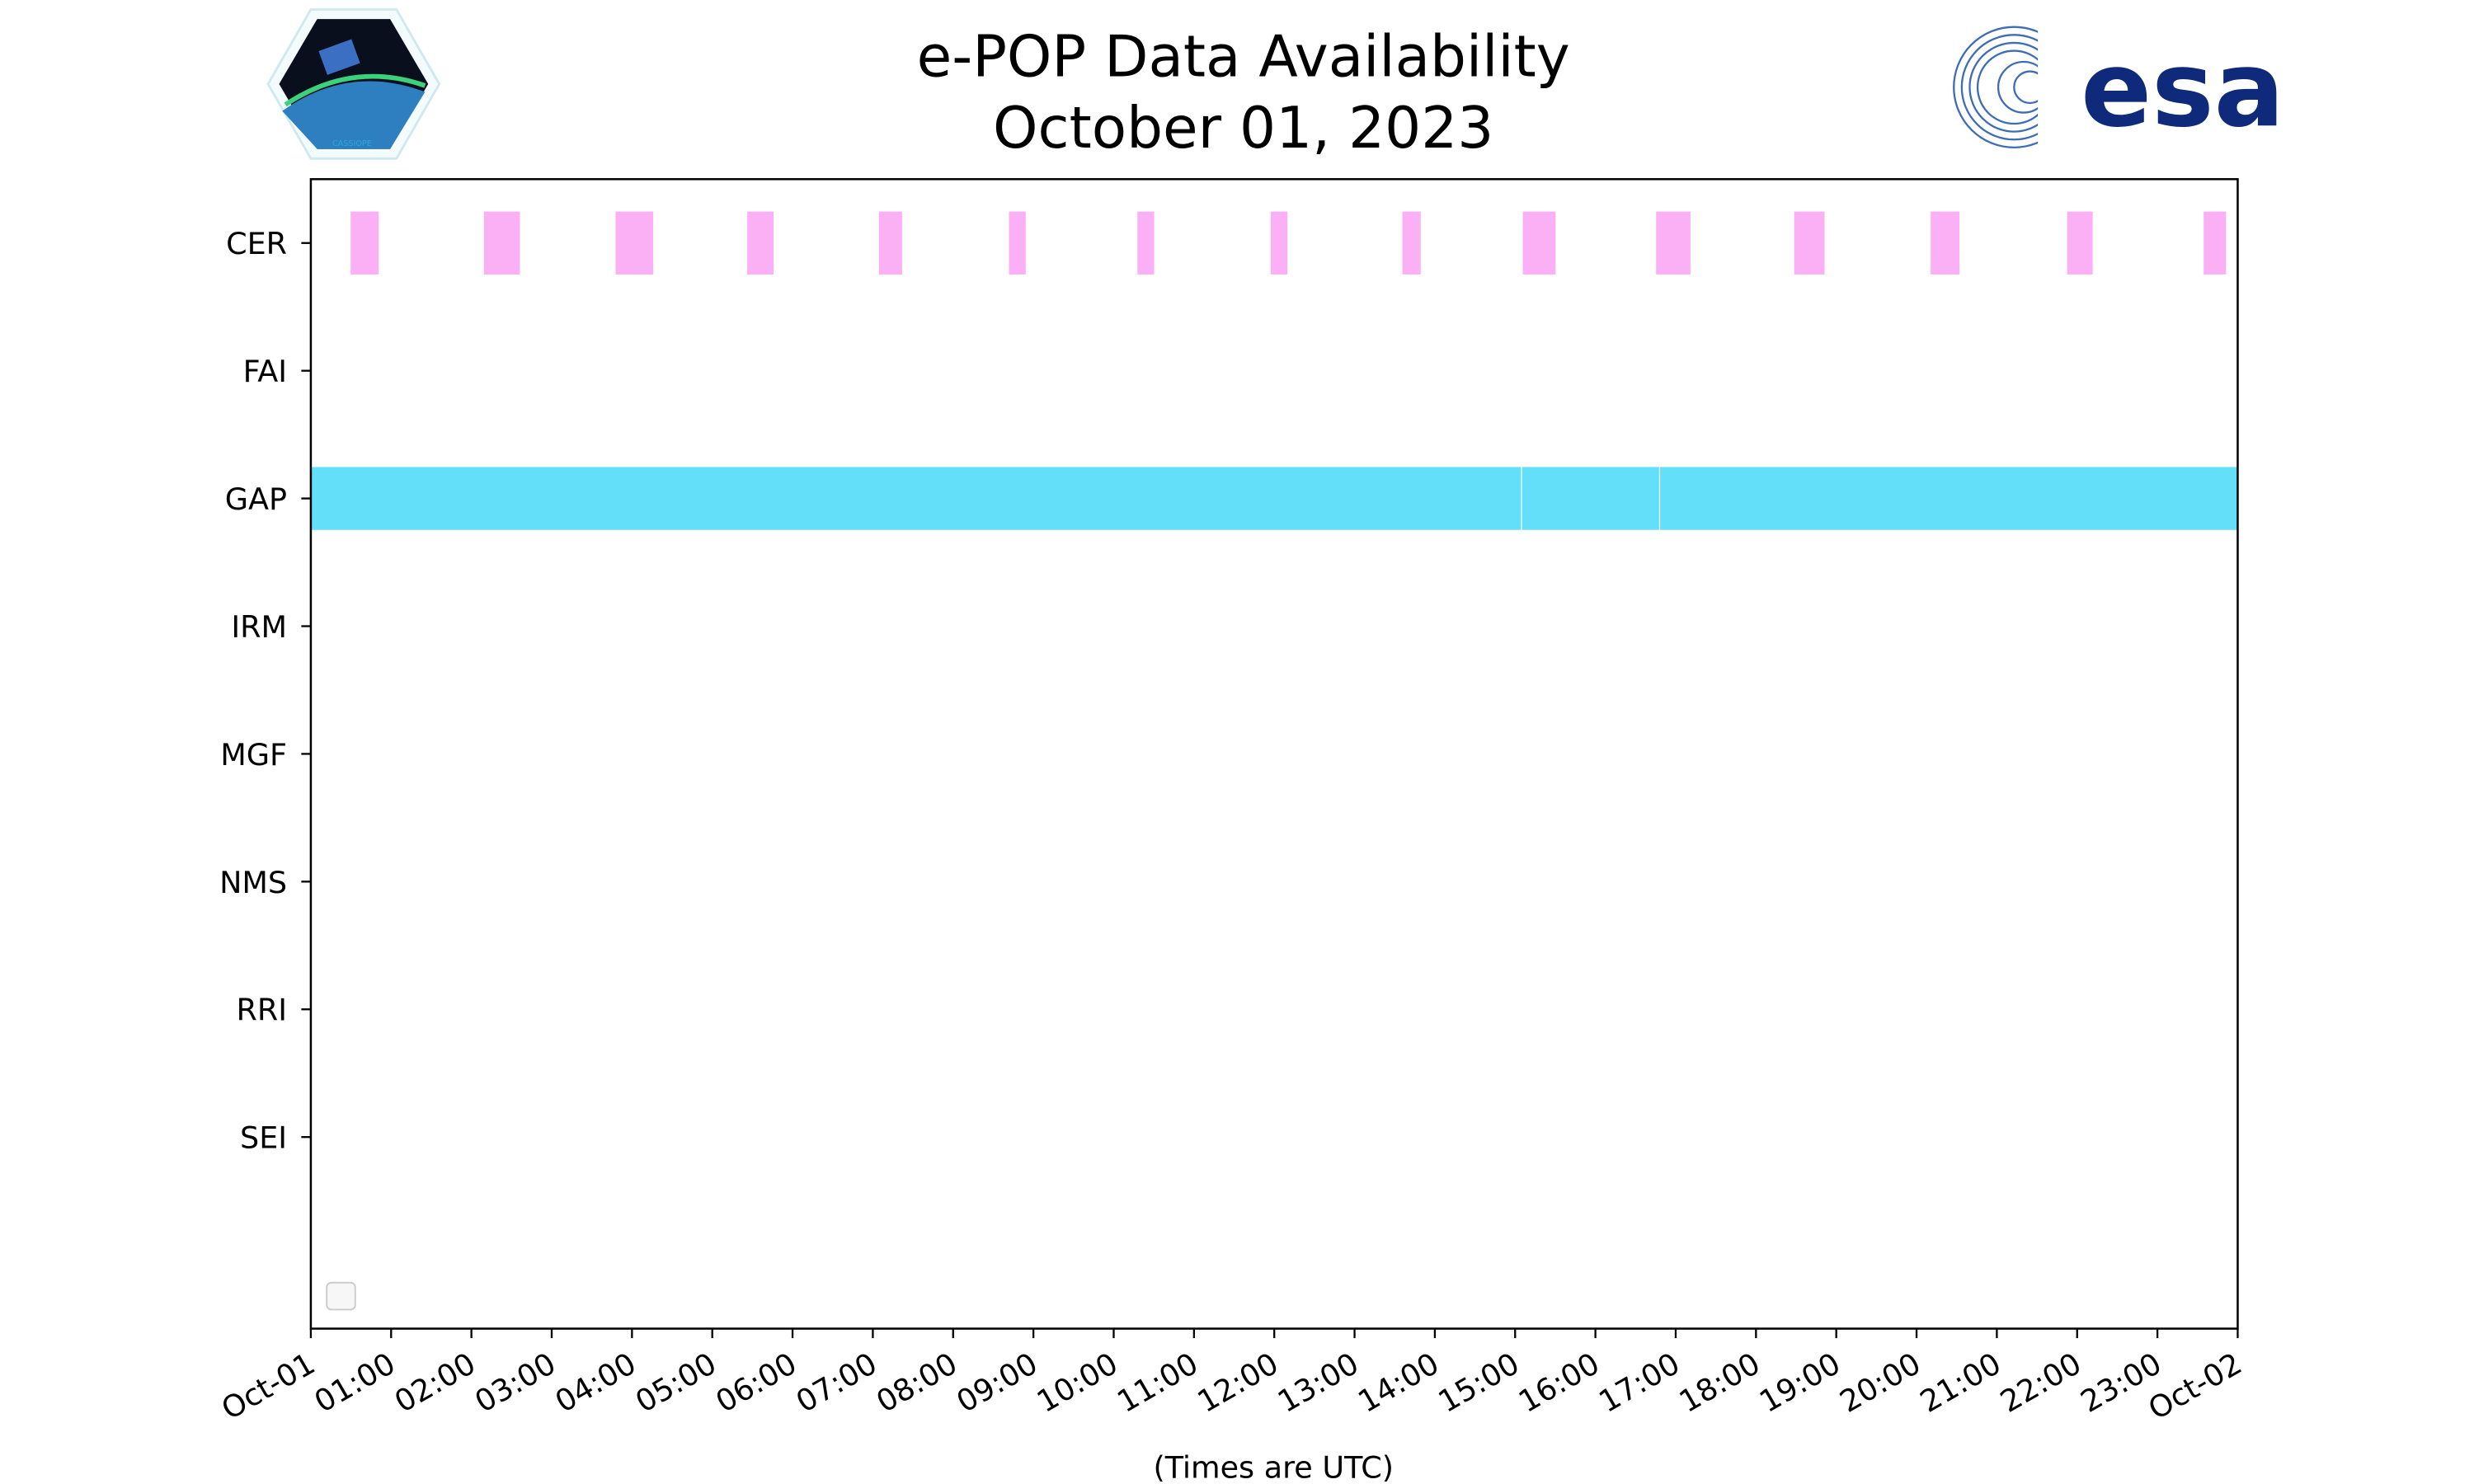 This screenshot has width=2474, height=1484. What do you see at coordinates (675, 1382) in the screenshot?
I see `x-tick-label: 05:00` at bounding box center [675, 1382].